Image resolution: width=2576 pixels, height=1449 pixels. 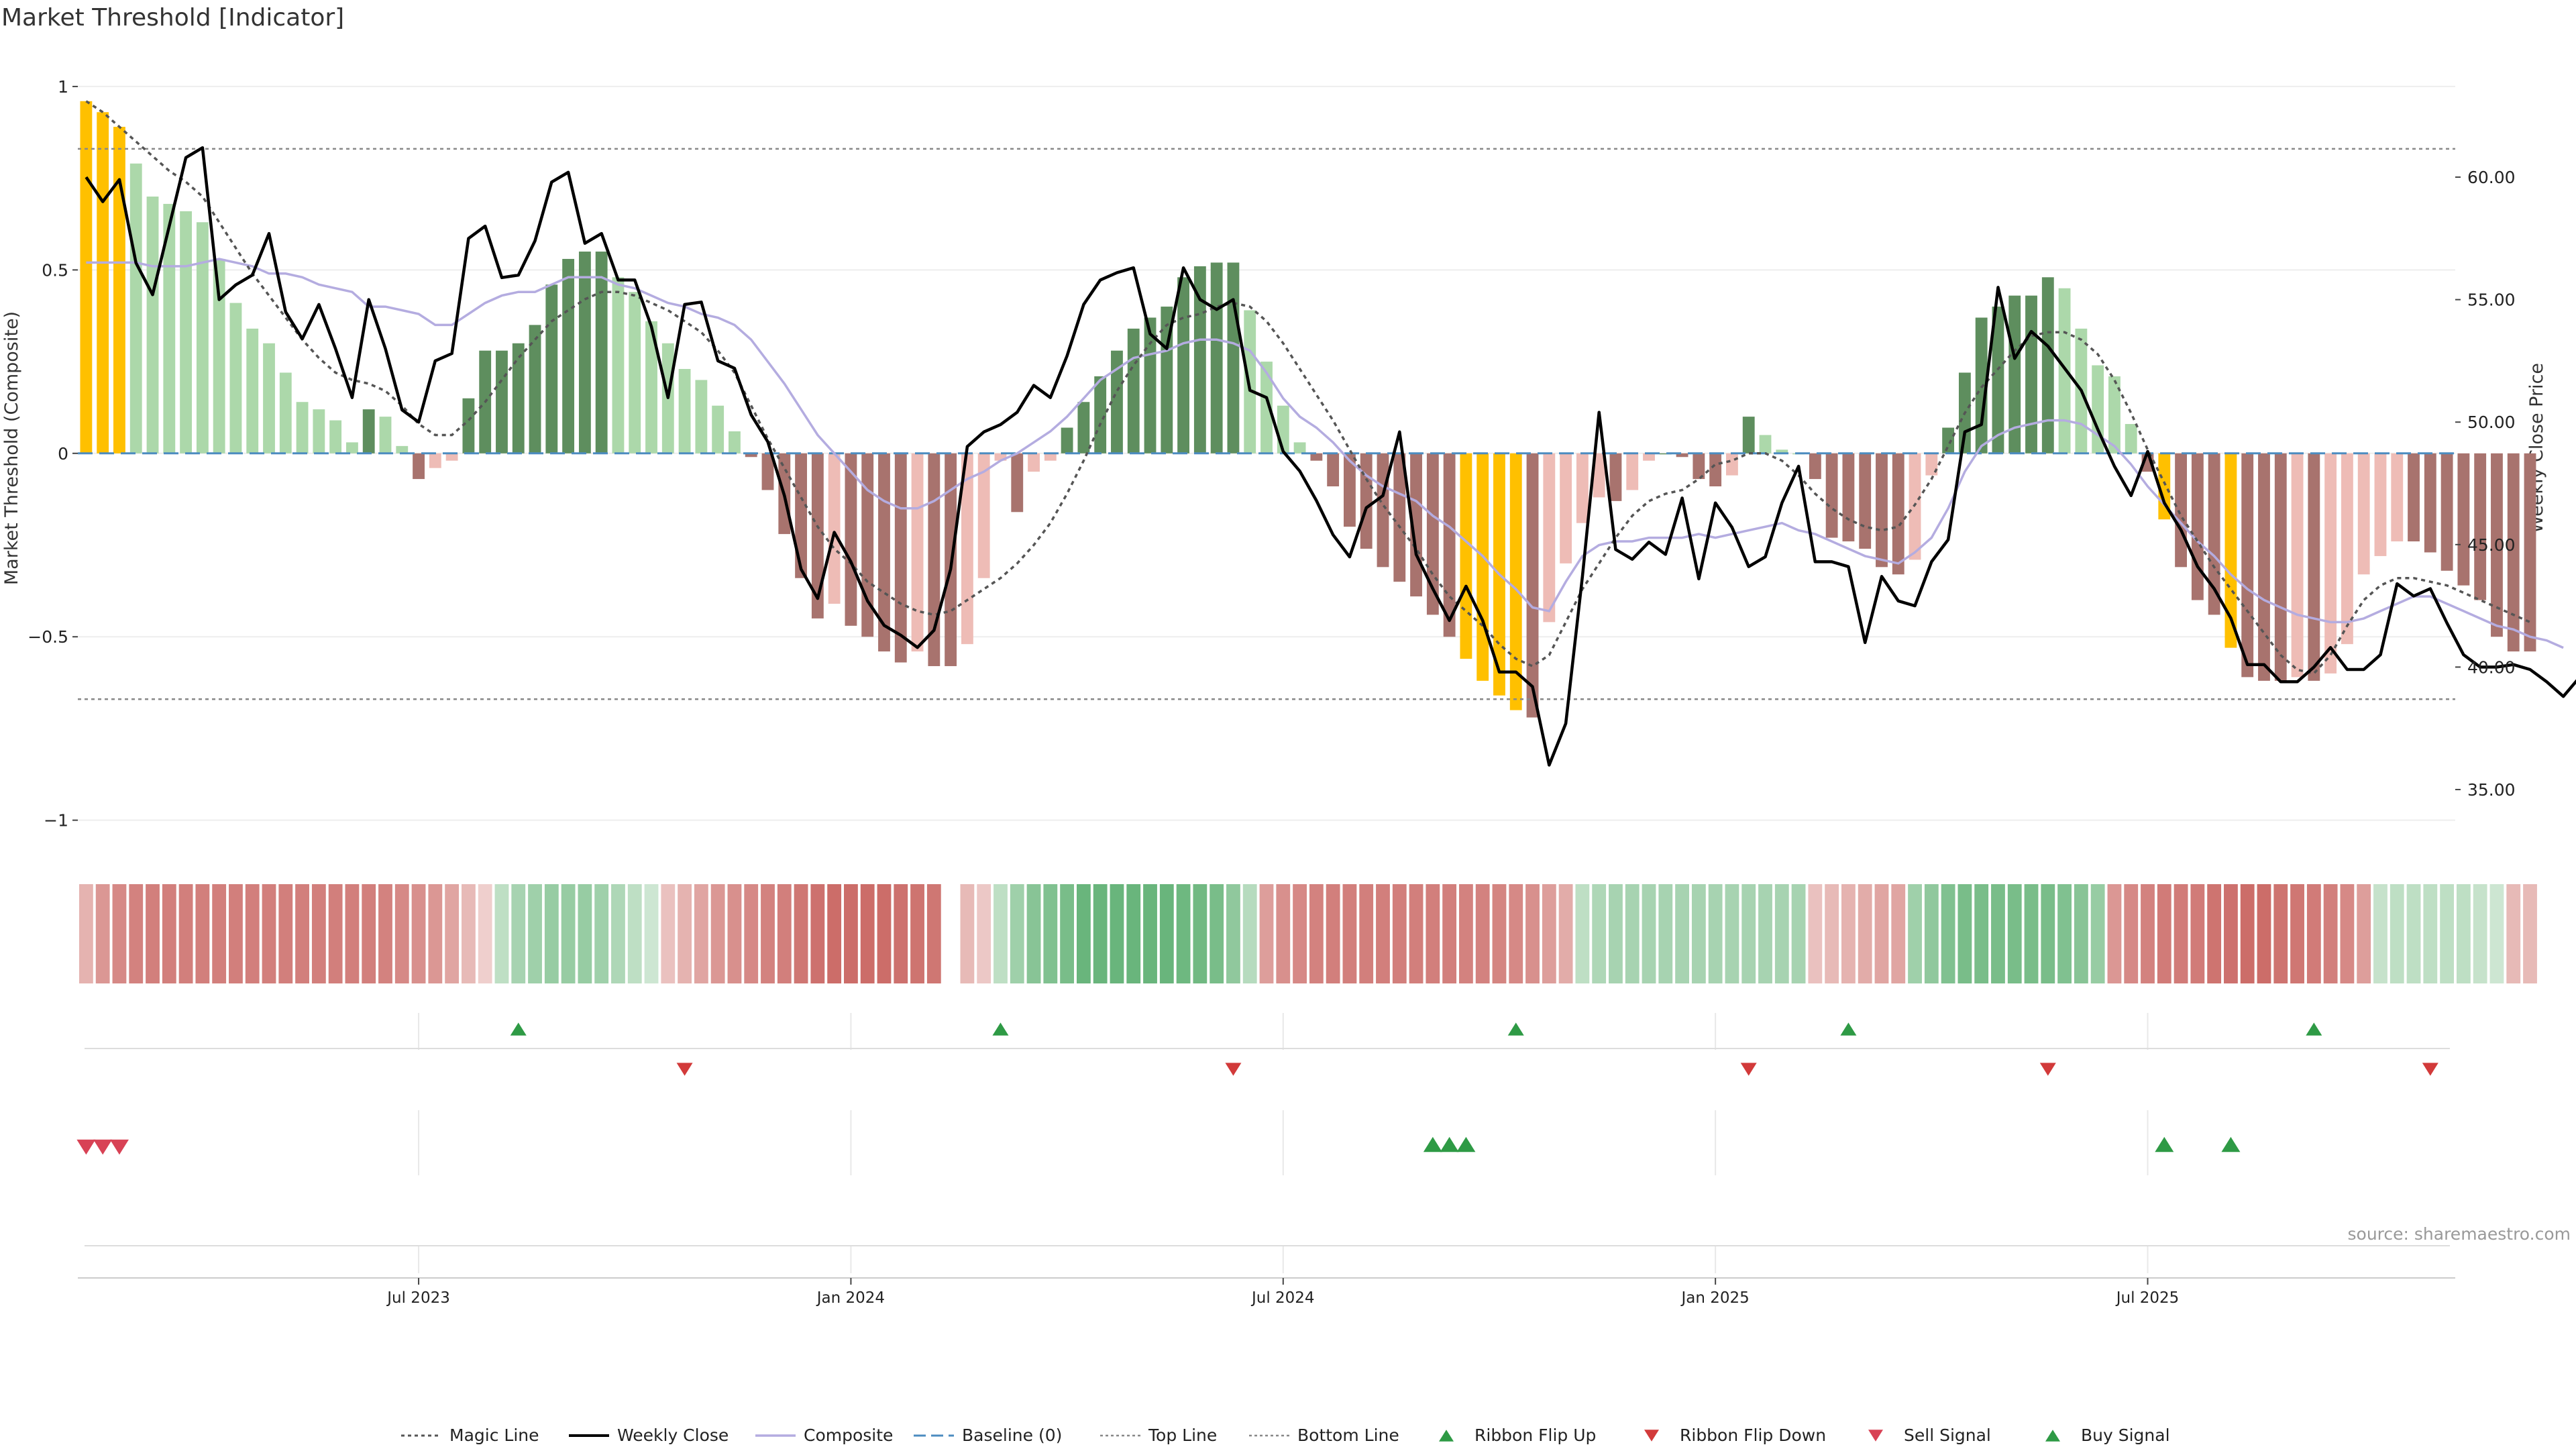 I want to click on y-tick-label: 1, so click(x=63, y=87).